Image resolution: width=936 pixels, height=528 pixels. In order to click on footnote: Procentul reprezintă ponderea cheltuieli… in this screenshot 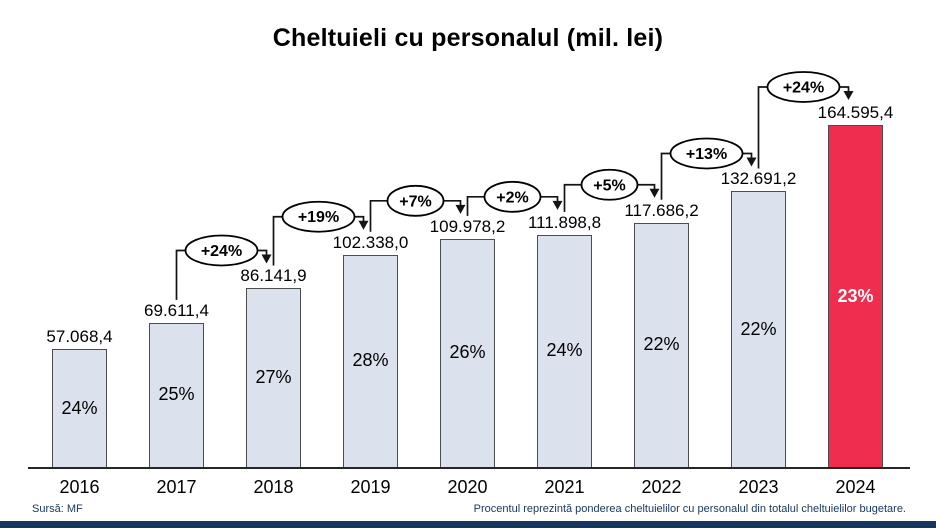, I will do `click(689, 509)`.